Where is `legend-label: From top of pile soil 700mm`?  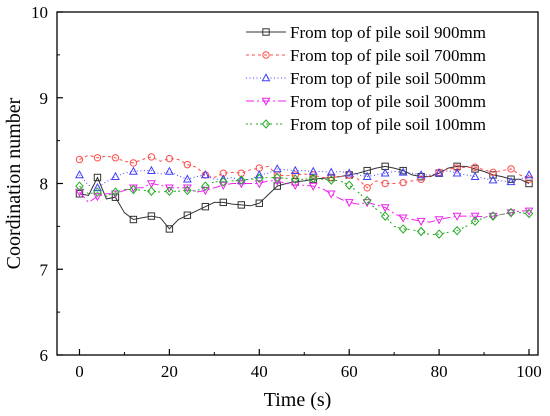 legend-label: From top of pile soil 700mm is located at coordinates (388, 55).